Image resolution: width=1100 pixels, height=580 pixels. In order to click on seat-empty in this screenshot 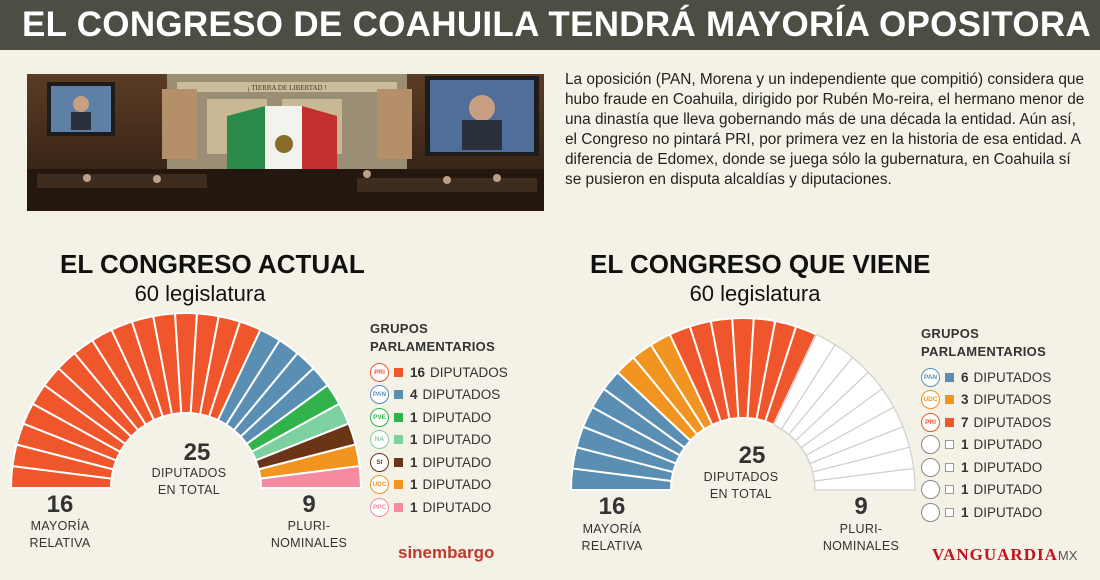, I will do `click(864, 479)`.